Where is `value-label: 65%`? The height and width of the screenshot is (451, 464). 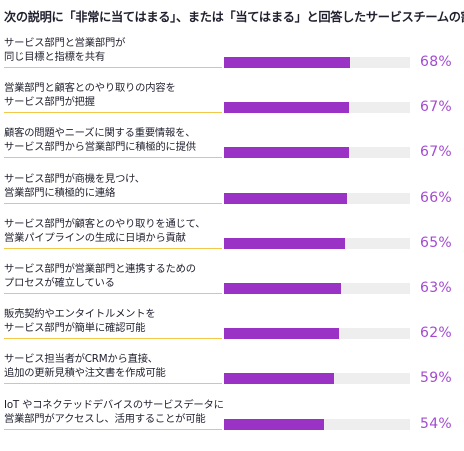 value-label: 65% is located at coordinates (436, 242).